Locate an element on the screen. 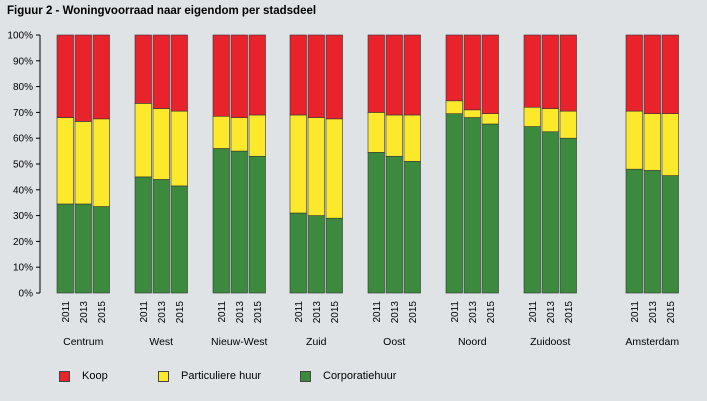 Image resolution: width=707 pixels, height=401 pixels. bar-amsterdam-2013-particuliere-huur is located at coordinates (652, 142).